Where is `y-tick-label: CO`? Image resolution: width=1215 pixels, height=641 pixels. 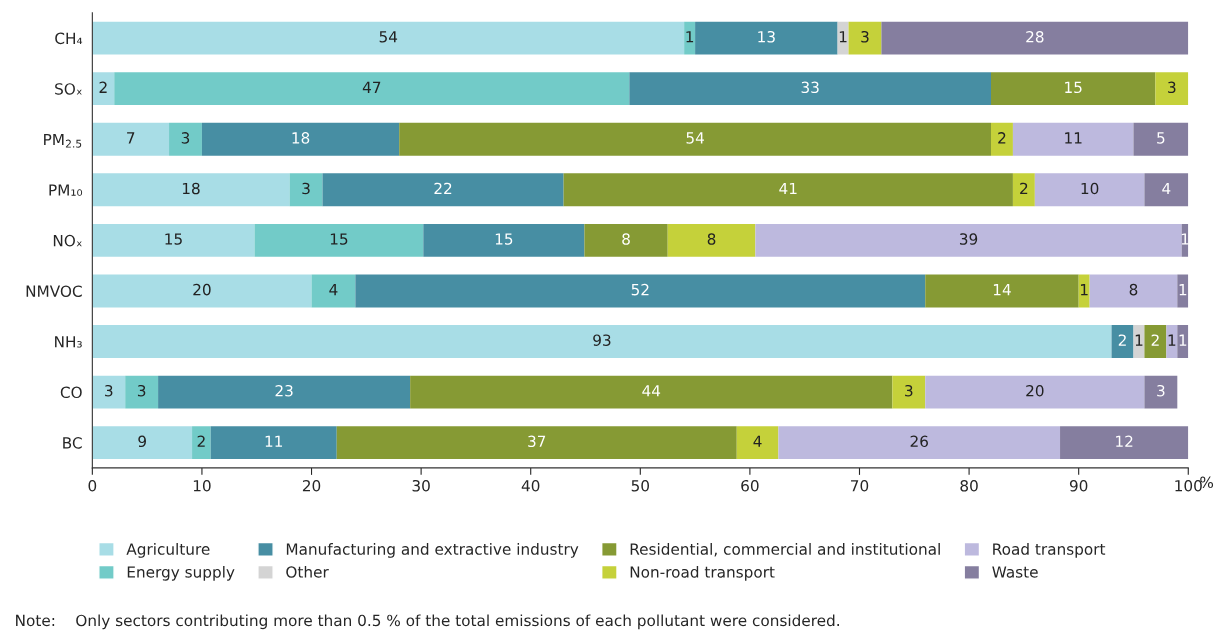
y-tick-label: CO is located at coordinates (71, 392).